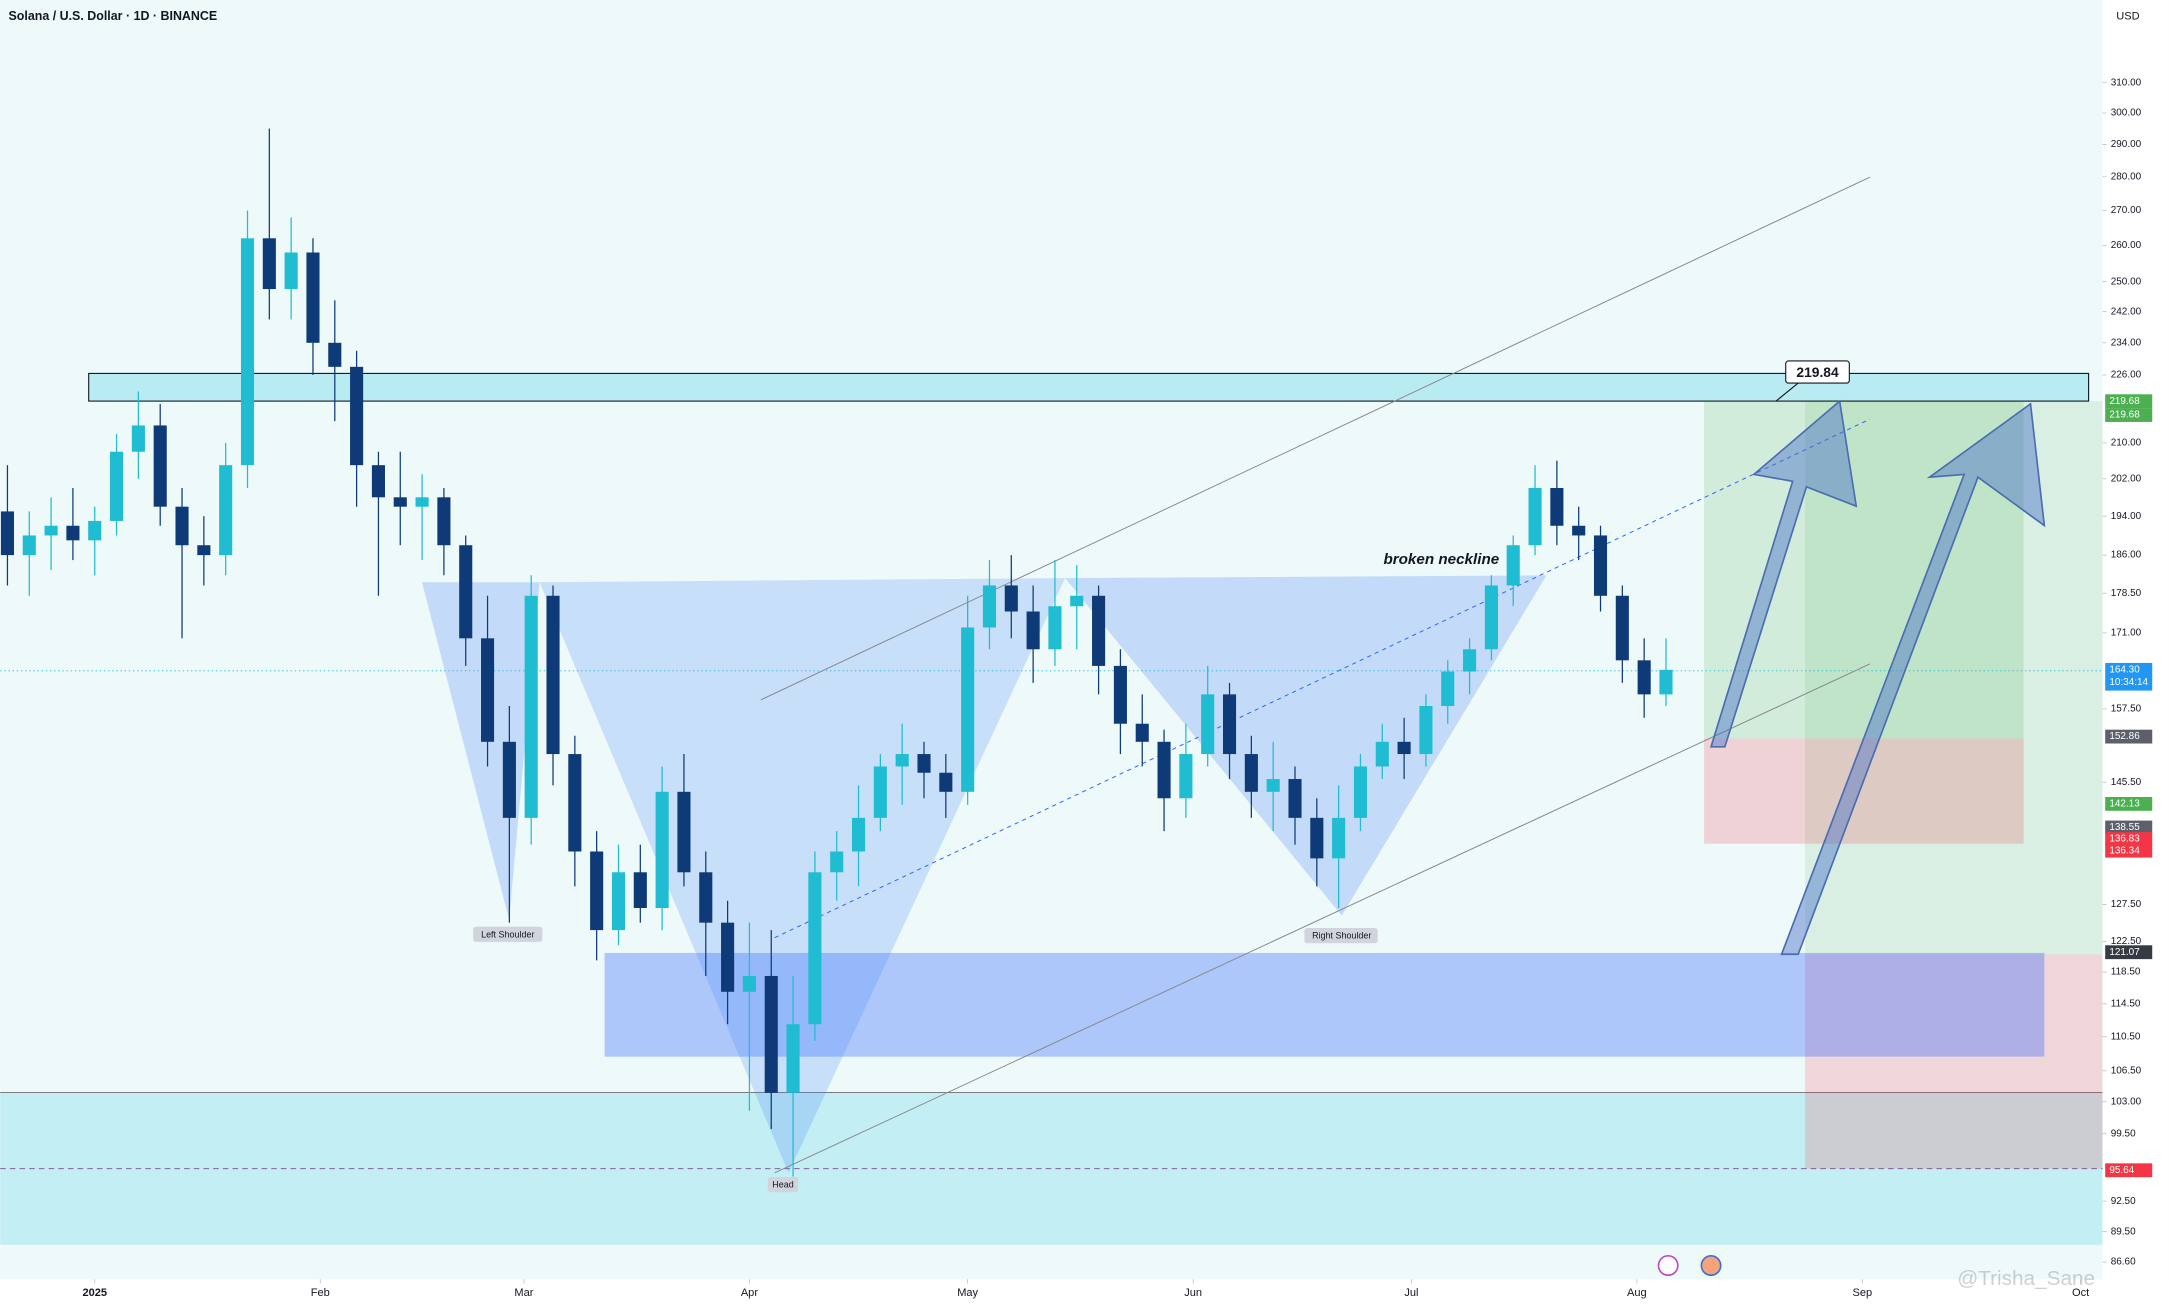 This screenshot has height=1307, width=2169. Describe the element at coordinates (2126, 375) in the screenshot. I see `y-tick-label: 226.00` at that location.